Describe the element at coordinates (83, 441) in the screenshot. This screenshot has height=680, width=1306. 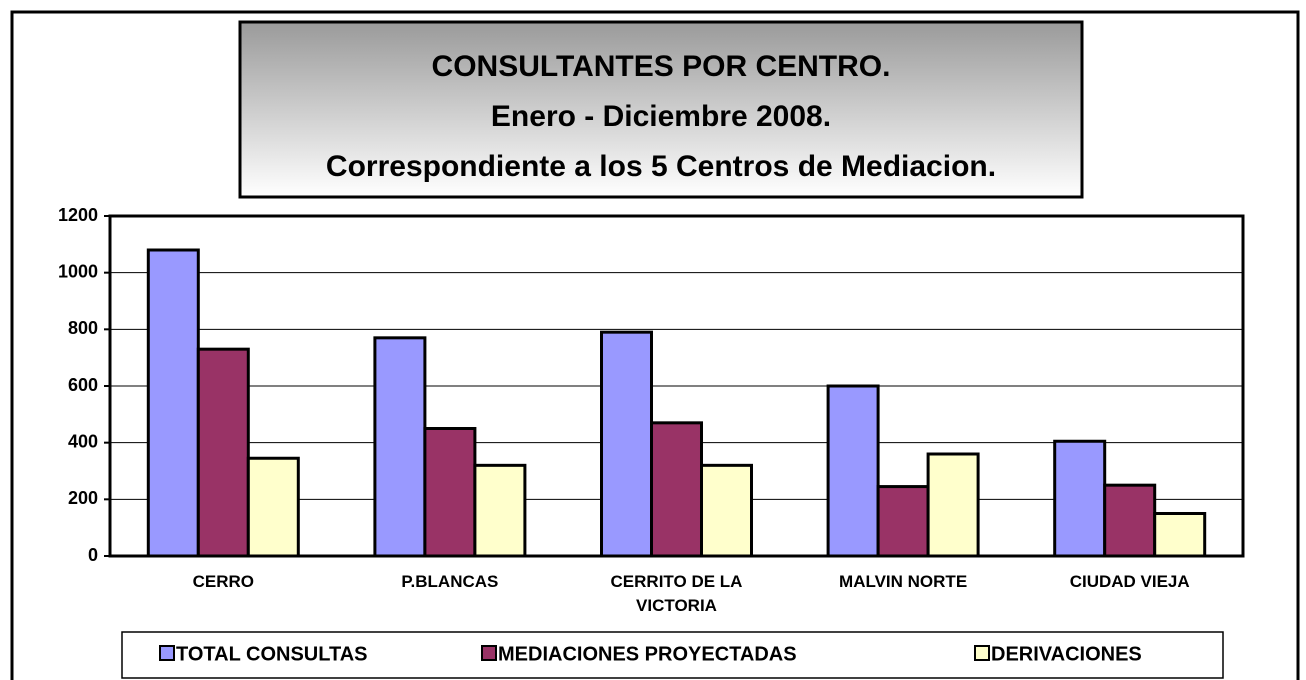
I see `y-tick-label: 400` at that location.